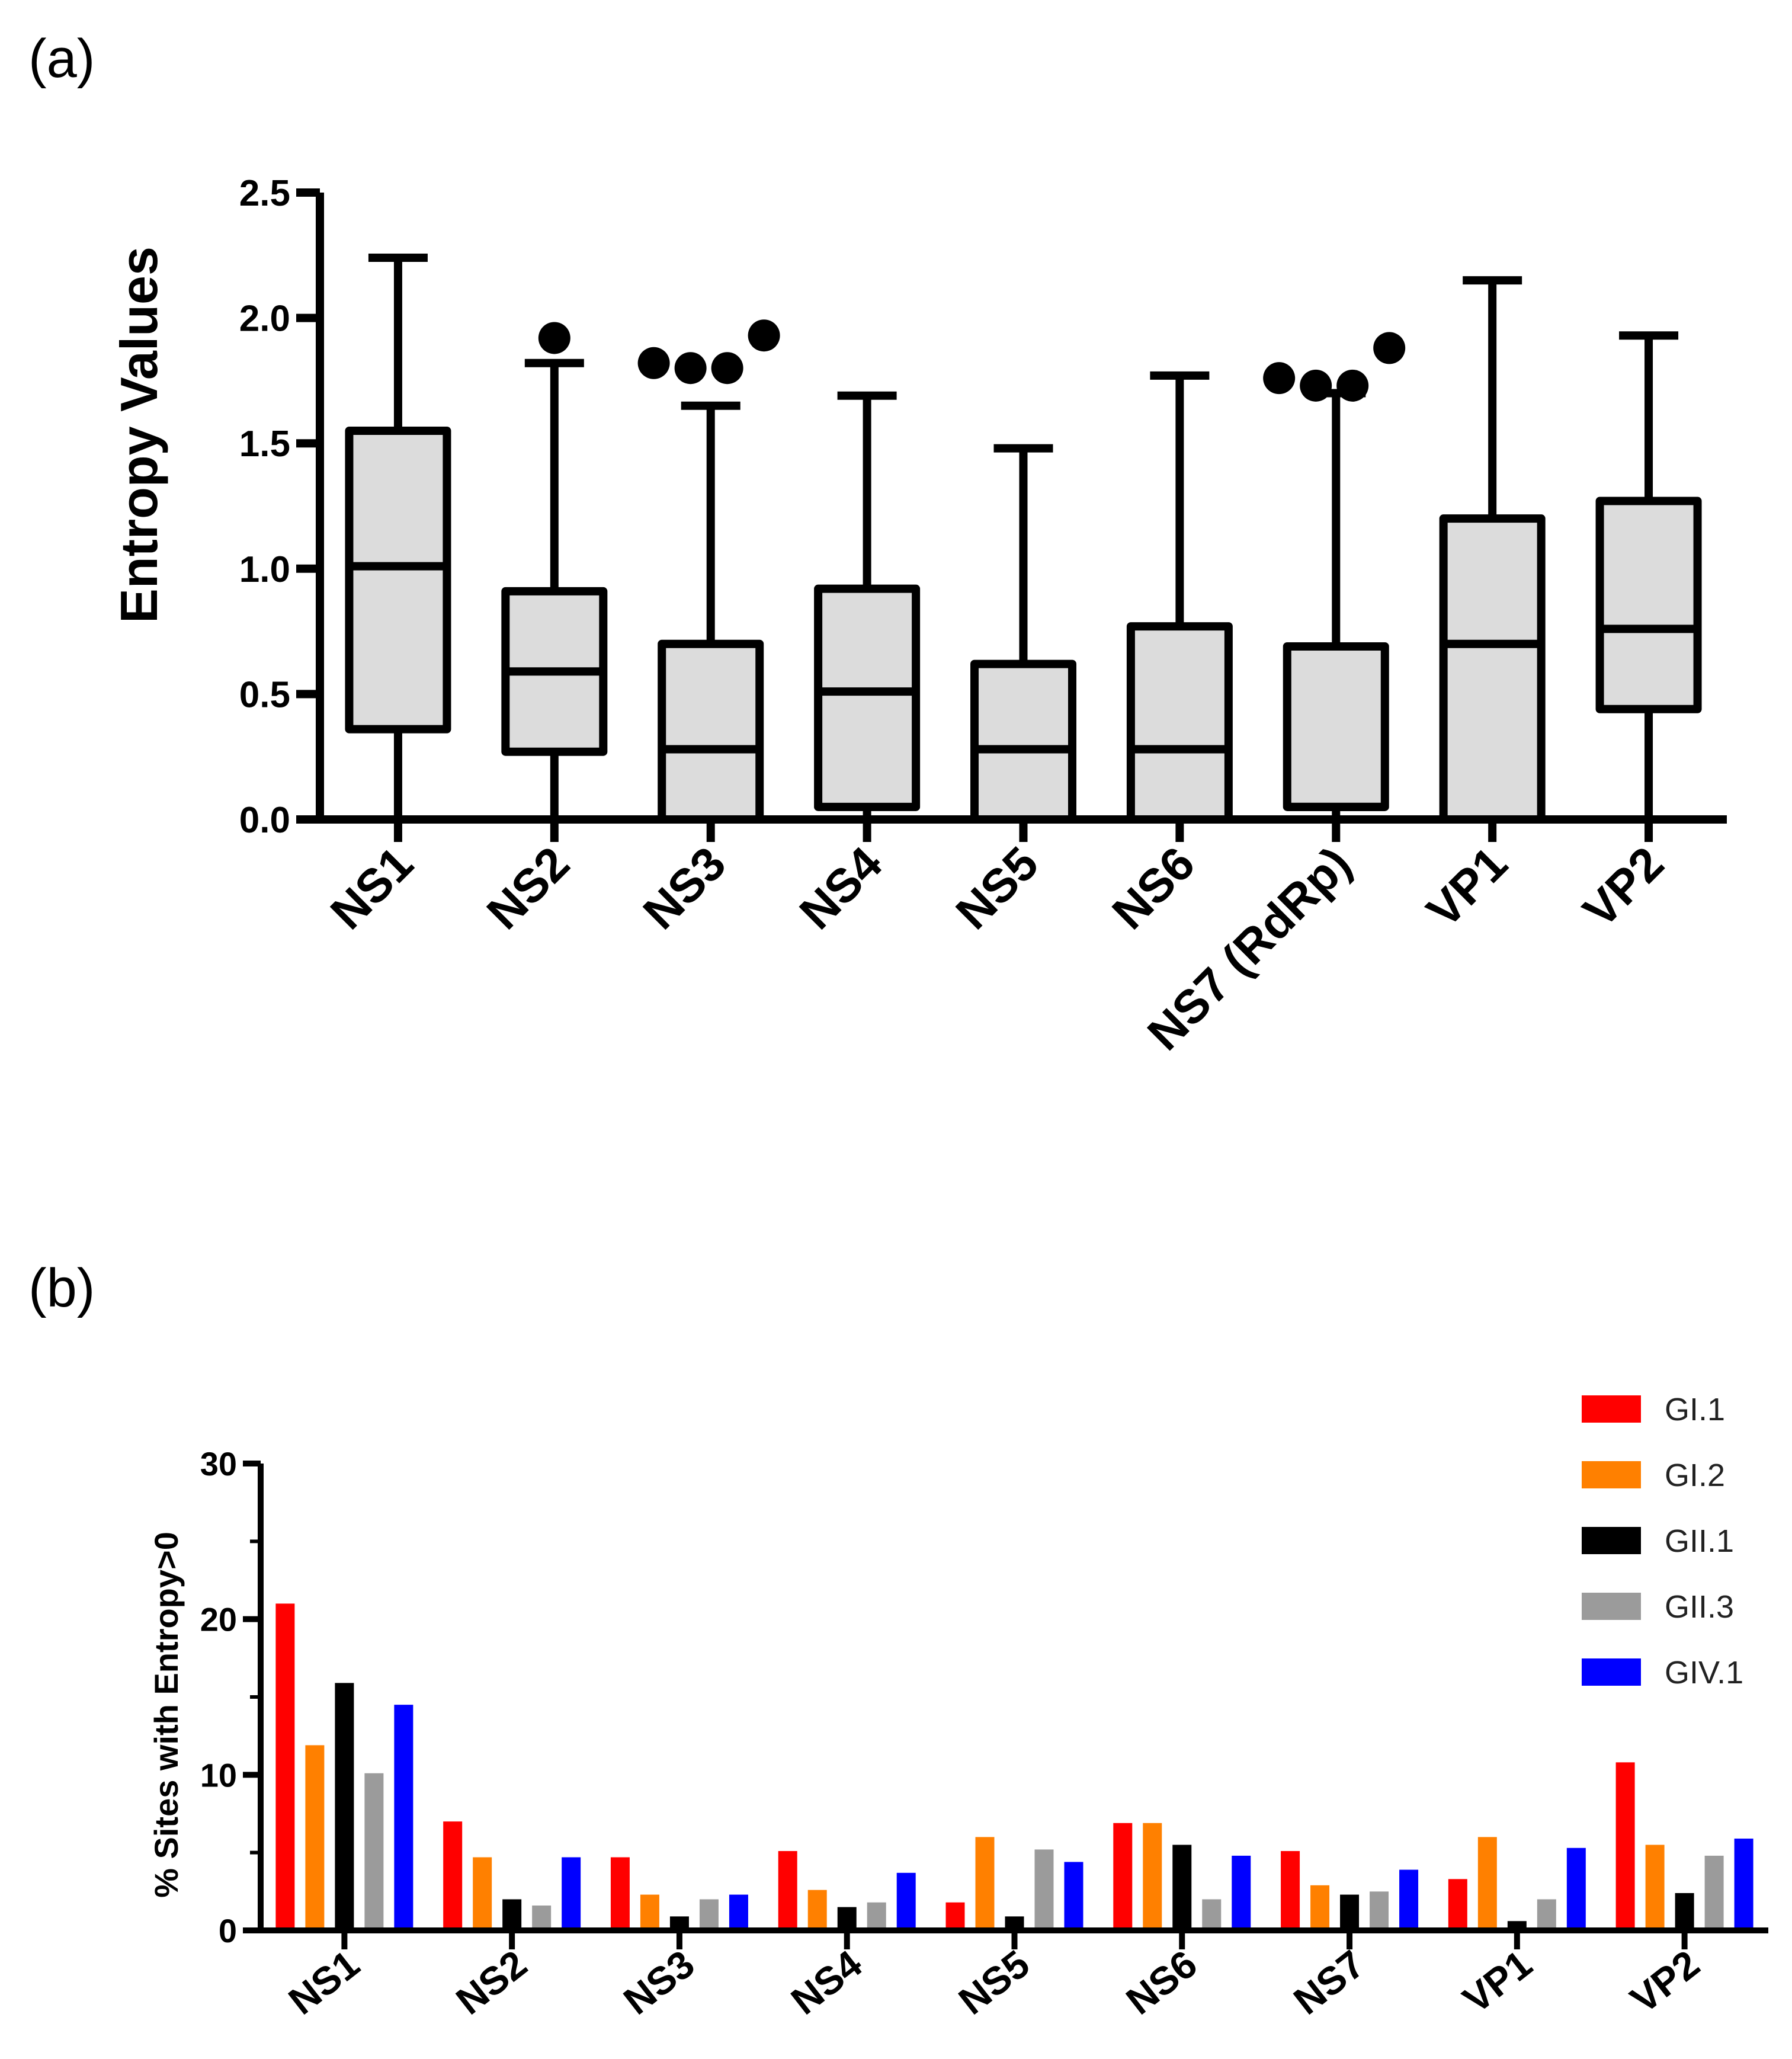 Image resolution: width=1792 pixels, height=2059 pixels. Describe the element at coordinates (483, 1893) in the screenshot. I see `bar-gi-2-ns2` at that location.